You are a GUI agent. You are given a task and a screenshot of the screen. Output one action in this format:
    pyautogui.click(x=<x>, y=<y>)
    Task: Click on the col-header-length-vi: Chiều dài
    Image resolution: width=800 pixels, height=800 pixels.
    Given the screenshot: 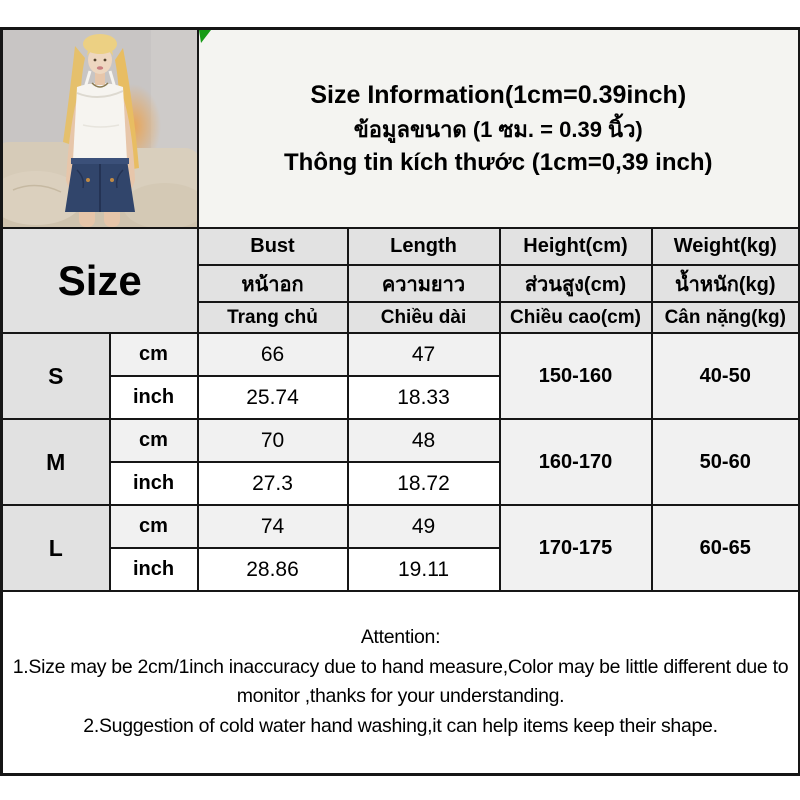 What is the action you would take?
    pyautogui.click(x=423, y=317)
    